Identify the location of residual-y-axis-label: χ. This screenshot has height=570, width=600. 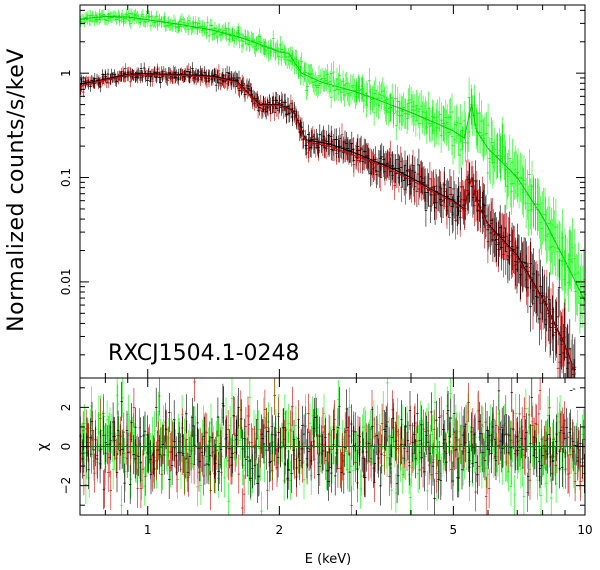
(43, 447).